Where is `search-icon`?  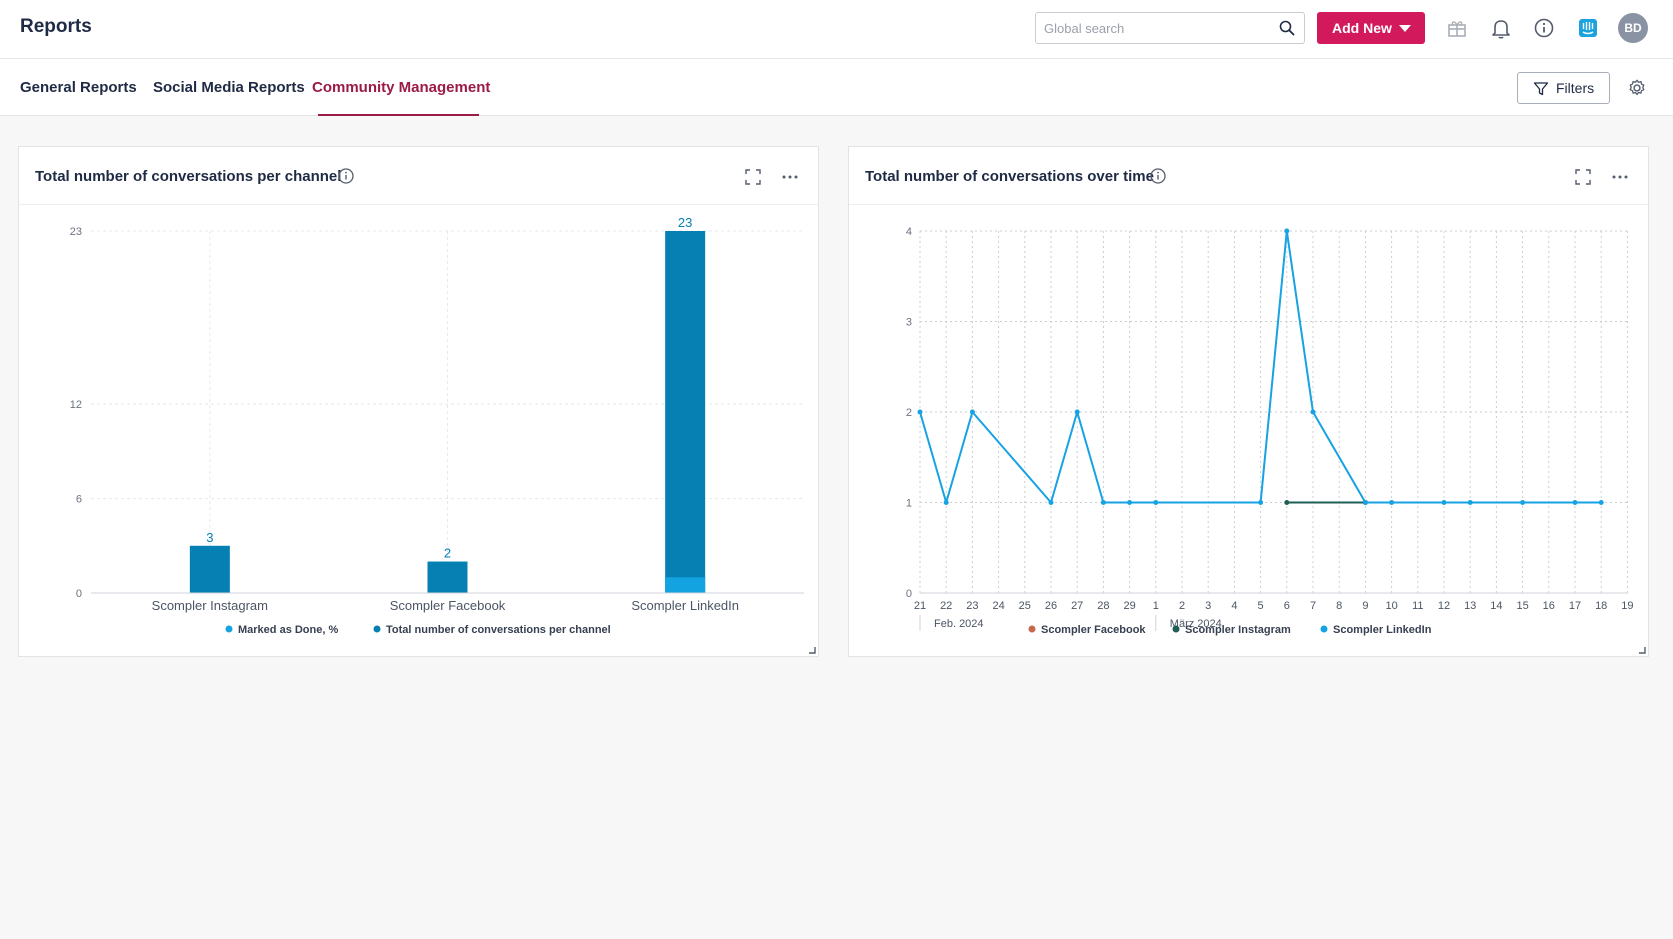 search-icon is located at coordinates (1287, 28).